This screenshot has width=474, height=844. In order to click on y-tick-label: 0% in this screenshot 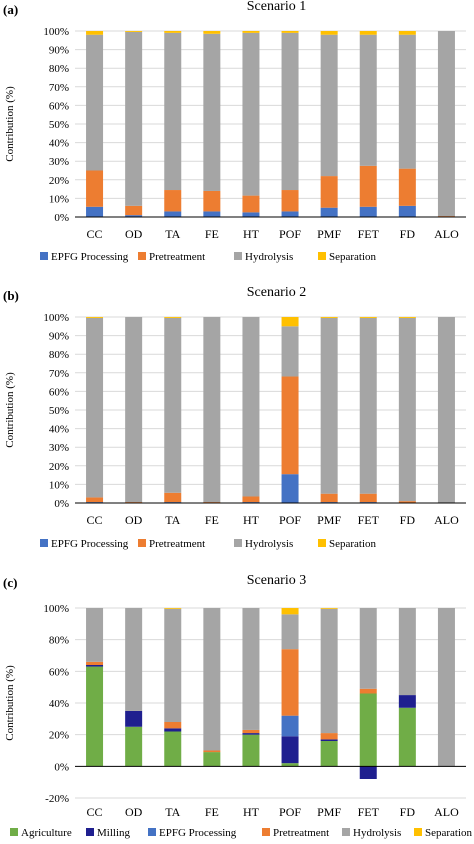, I will do `click(61, 767)`.